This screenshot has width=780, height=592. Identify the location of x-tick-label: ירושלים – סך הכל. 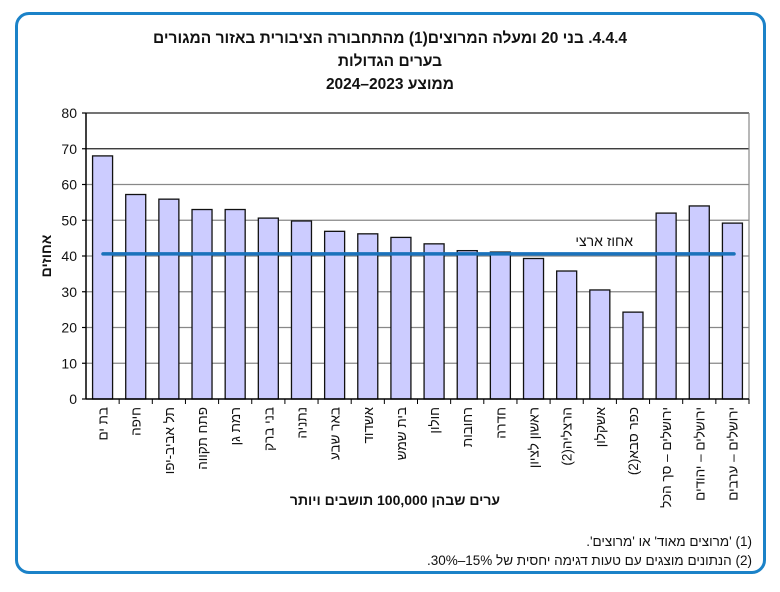
(666, 457).